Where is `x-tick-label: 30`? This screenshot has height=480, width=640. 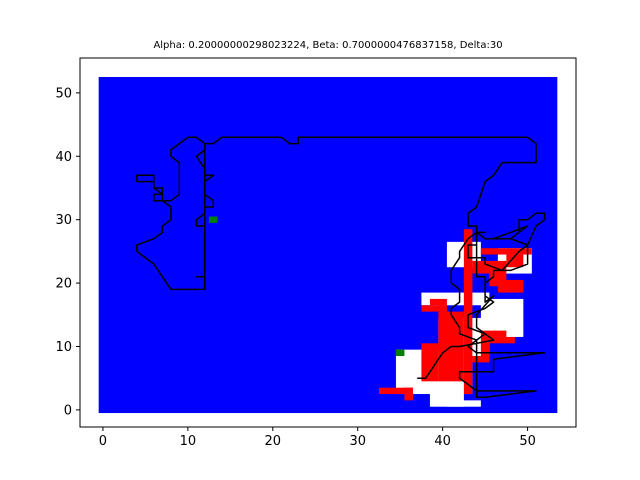 x-tick-label: 30 is located at coordinates (357, 441).